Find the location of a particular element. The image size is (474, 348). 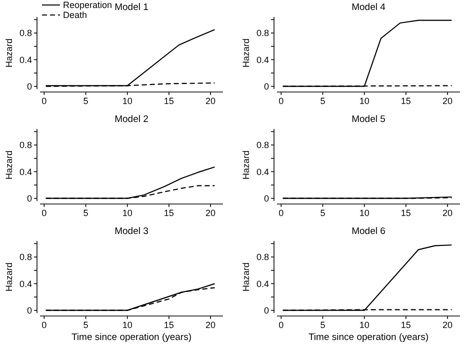

chart-title: Model 1 is located at coordinates (131, 7).